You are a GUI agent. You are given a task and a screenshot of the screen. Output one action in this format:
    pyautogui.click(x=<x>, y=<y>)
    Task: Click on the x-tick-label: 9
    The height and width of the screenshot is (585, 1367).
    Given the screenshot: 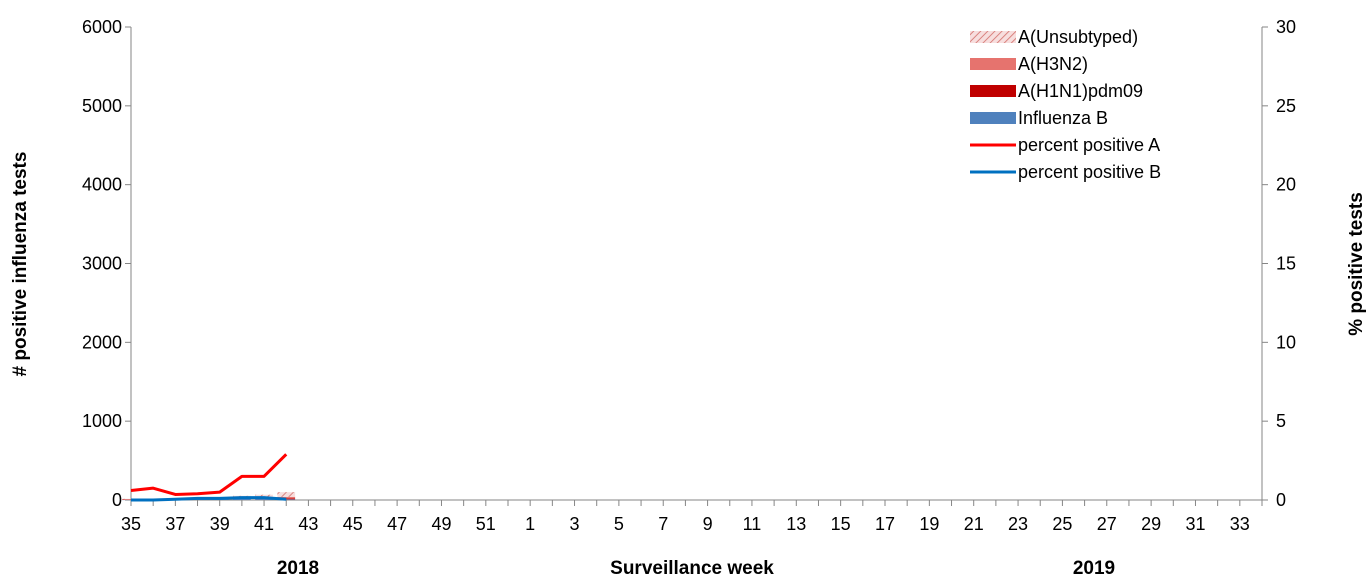 What is the action you would take?
    pyautogui.click(x=708, y=524)
    